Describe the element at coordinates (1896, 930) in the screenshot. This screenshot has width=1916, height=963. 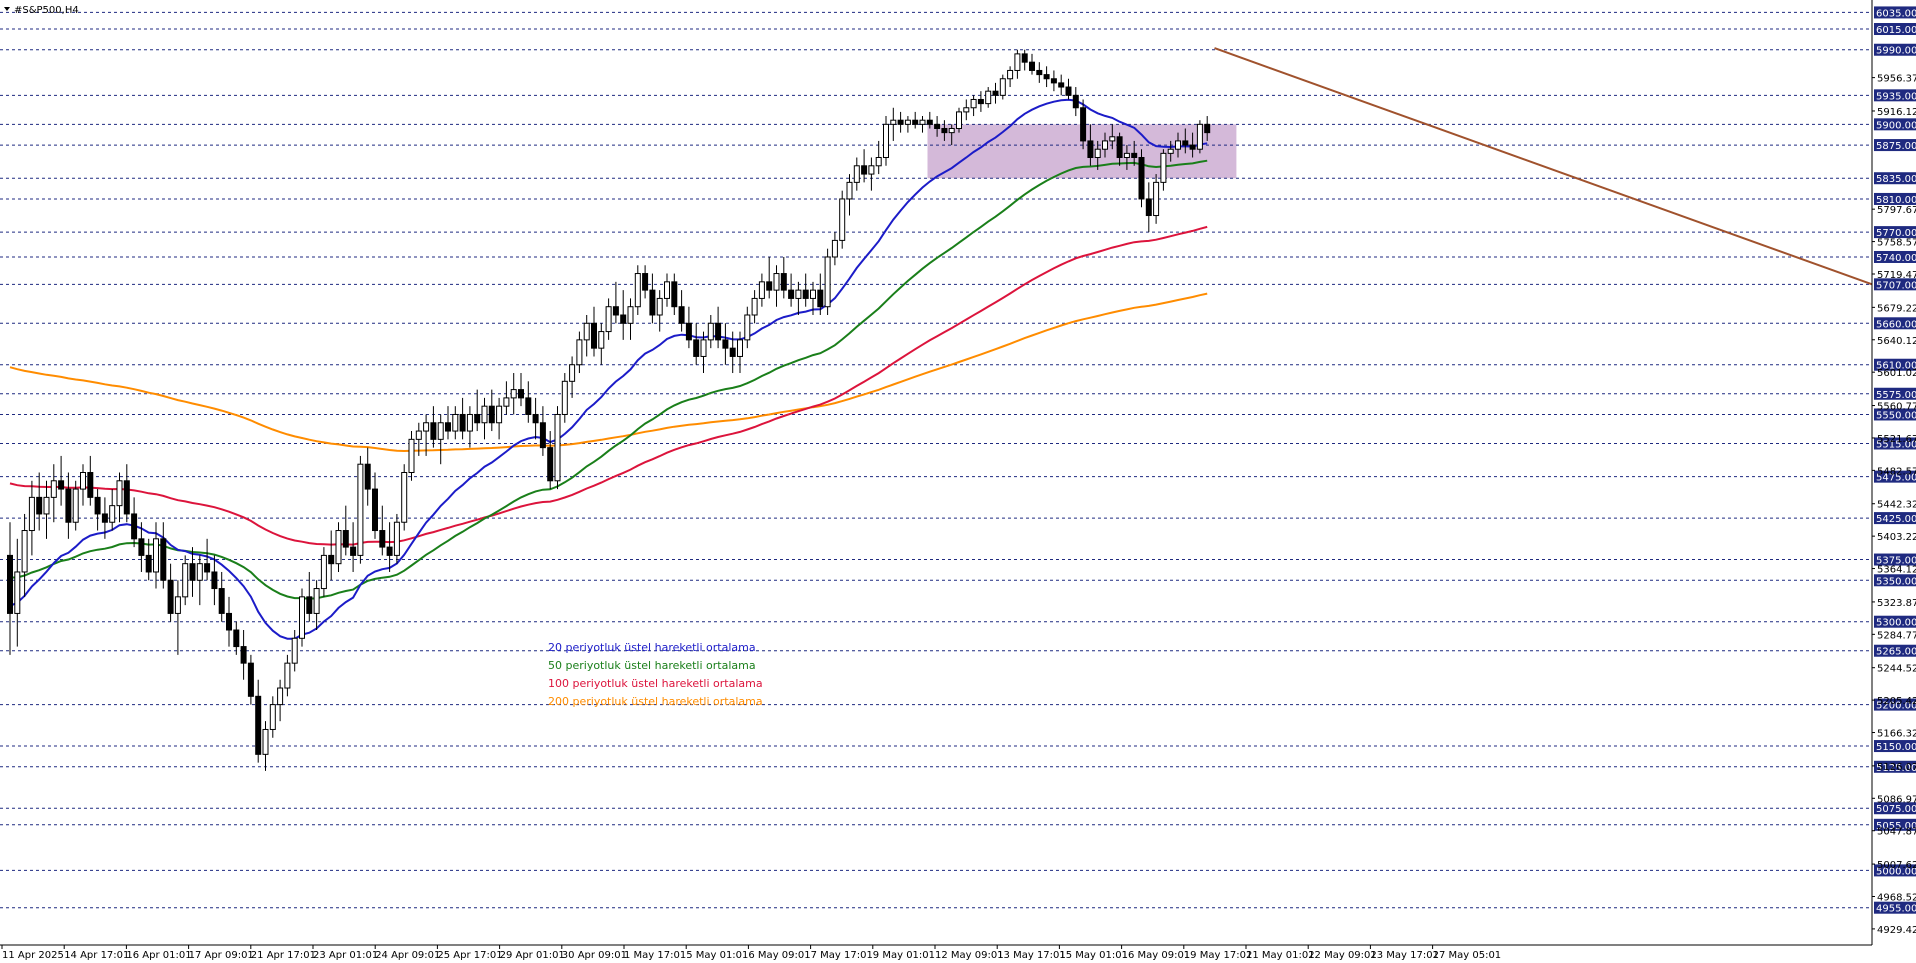
I see `y-tick-label: 4929.42` at that location.